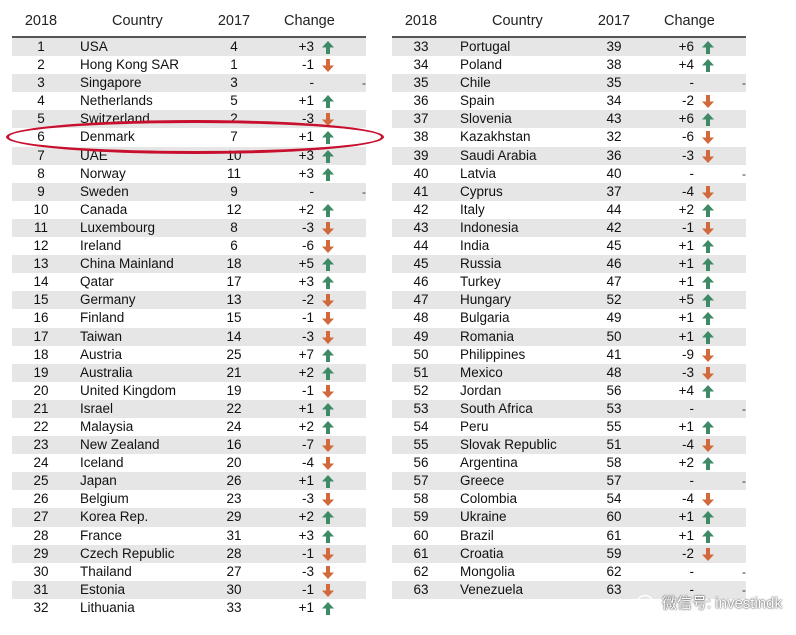 This screenshot has width=796, height=635. I want to click on table-row: 41 Cyprus 37 -4, so click(569, 191).